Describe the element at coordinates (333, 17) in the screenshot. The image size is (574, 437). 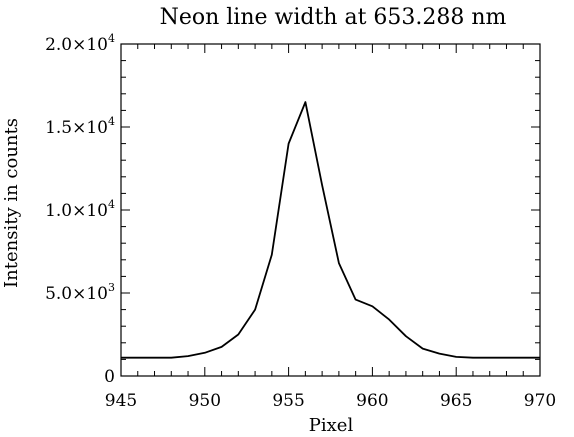
I see `chart-title: Neon line width at 653.288 nm` at that location.